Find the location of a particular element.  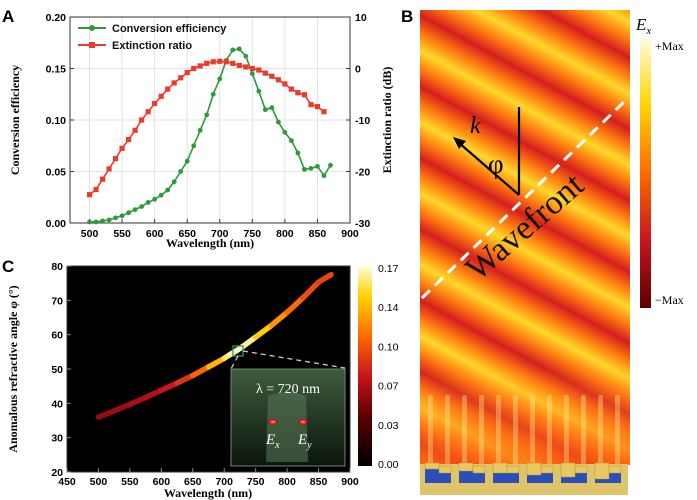

panel-label-c: C is located at coordinates (8, 266).